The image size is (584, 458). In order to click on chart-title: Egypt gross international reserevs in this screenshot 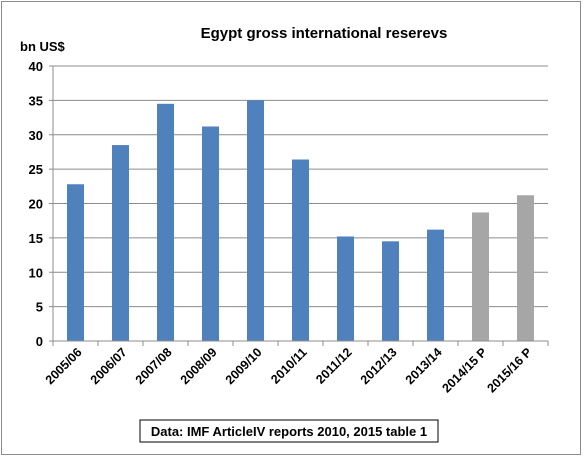, I will do `click(324, 33)`.